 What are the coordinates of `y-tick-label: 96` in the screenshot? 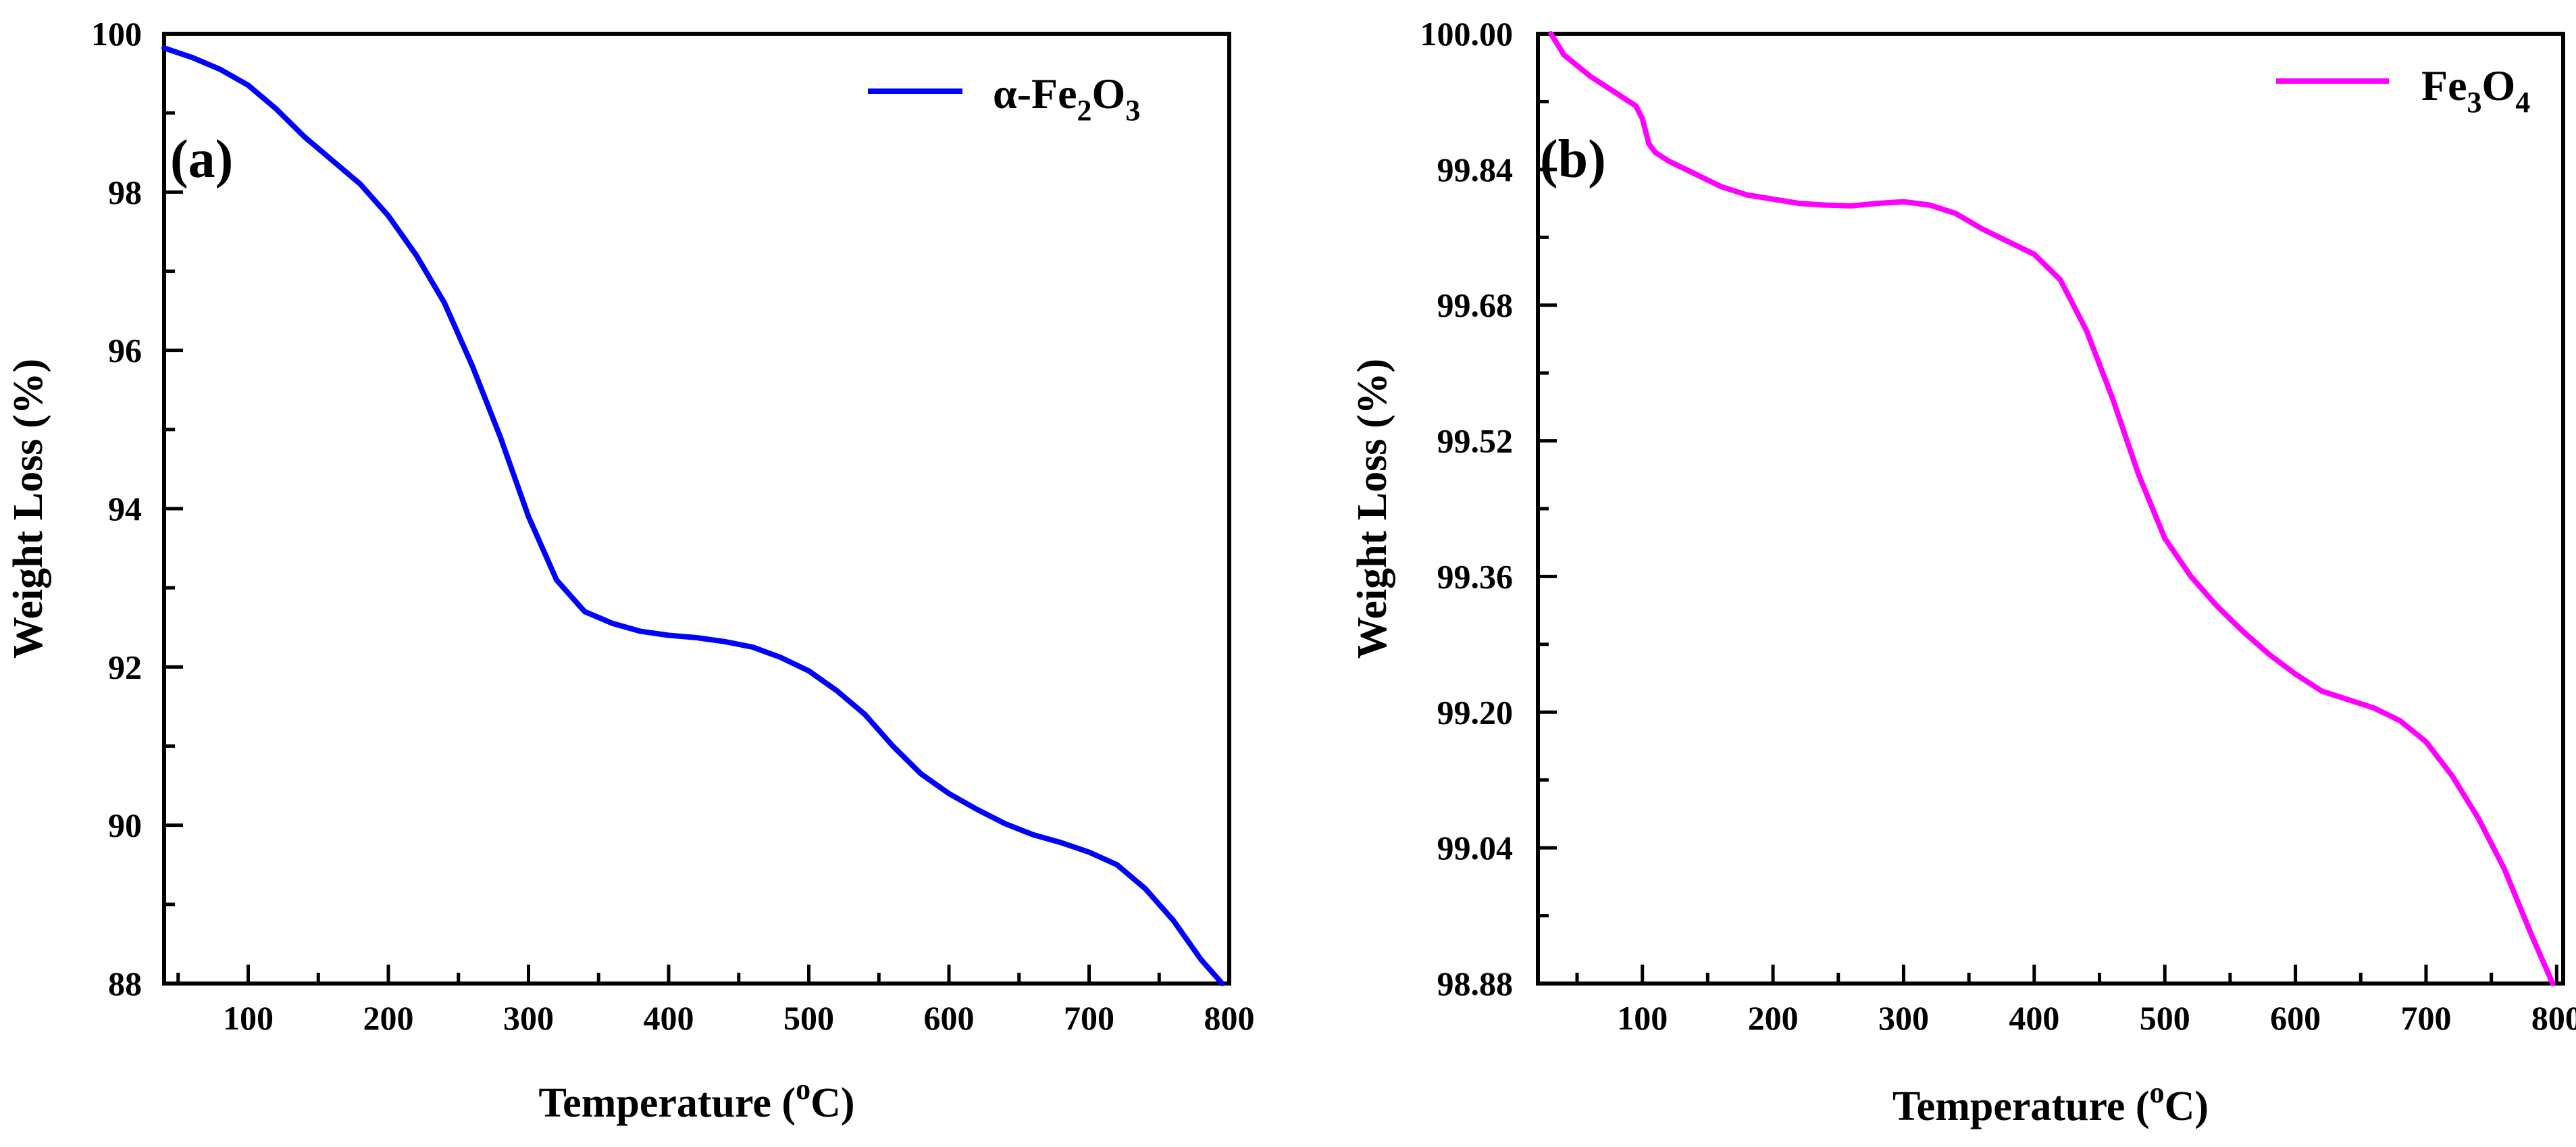 It's located at (125, 350).